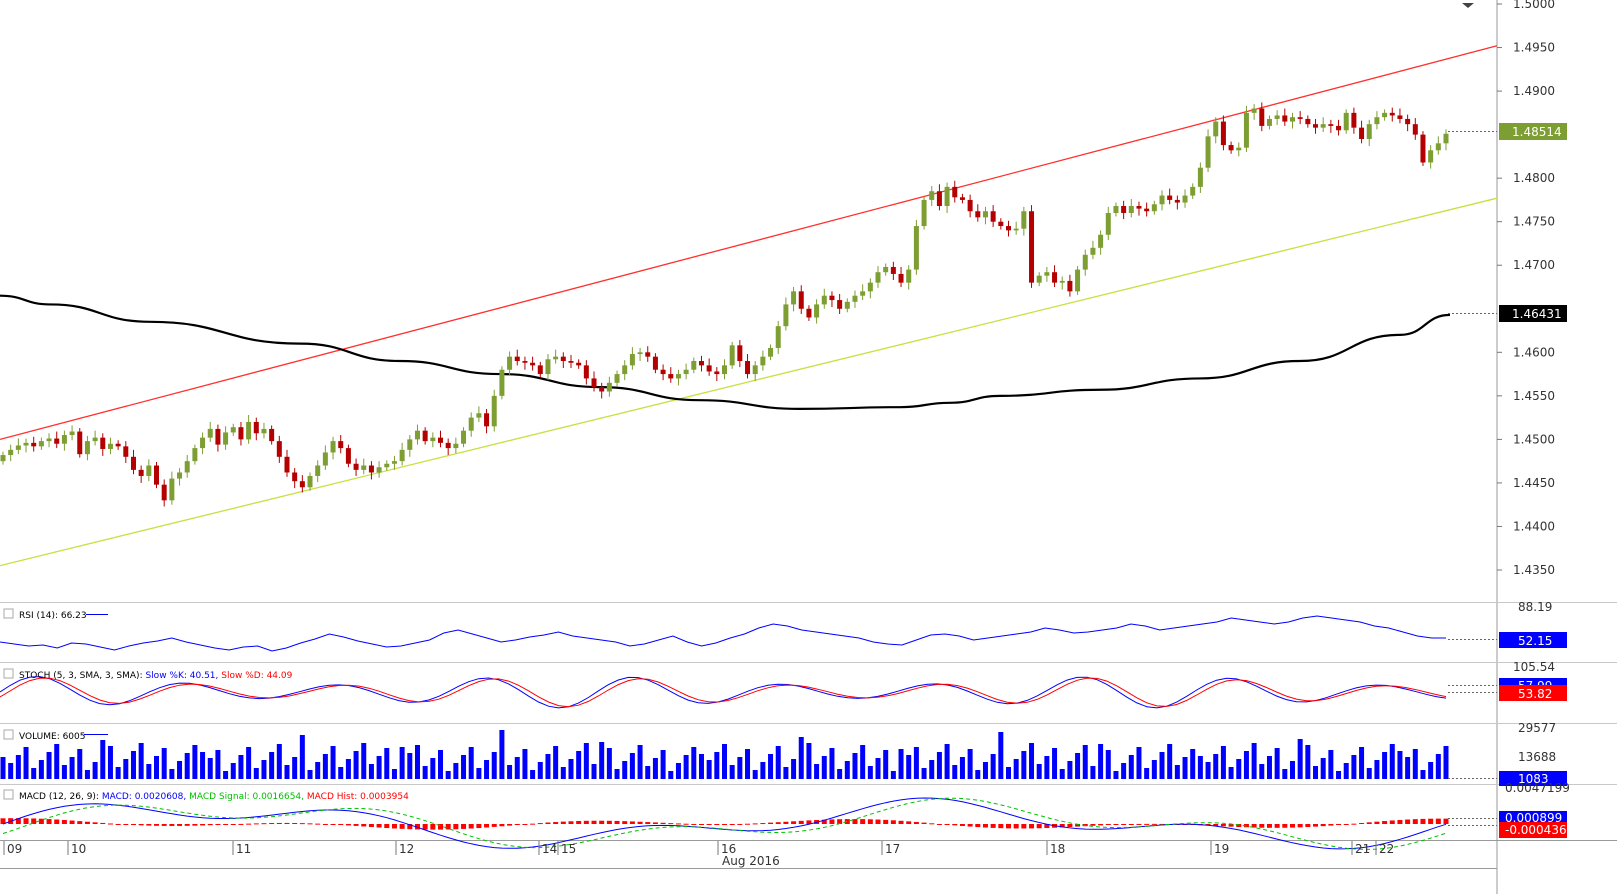 The height and width of the screenshot is (894, 1617). I want to click on rsi-line, so click(723, 633).